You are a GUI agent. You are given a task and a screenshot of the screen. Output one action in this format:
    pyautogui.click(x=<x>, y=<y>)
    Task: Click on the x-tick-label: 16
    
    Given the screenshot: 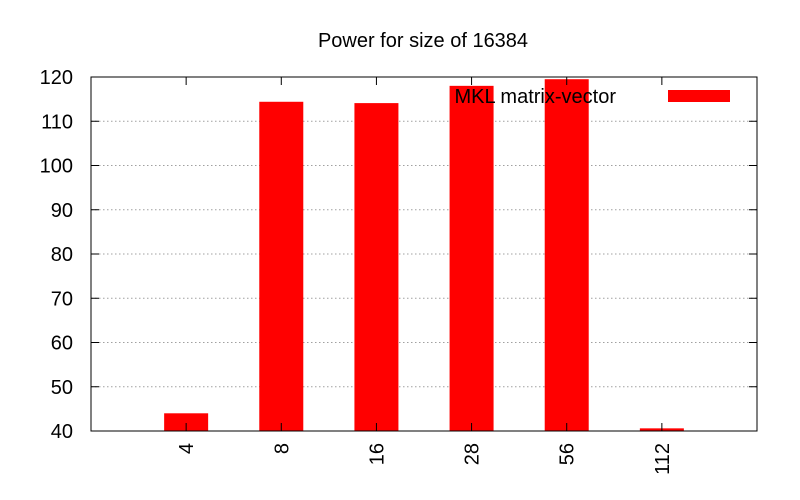 What is the action you would take?
    pyautogui.click(x=377, y=454)
    